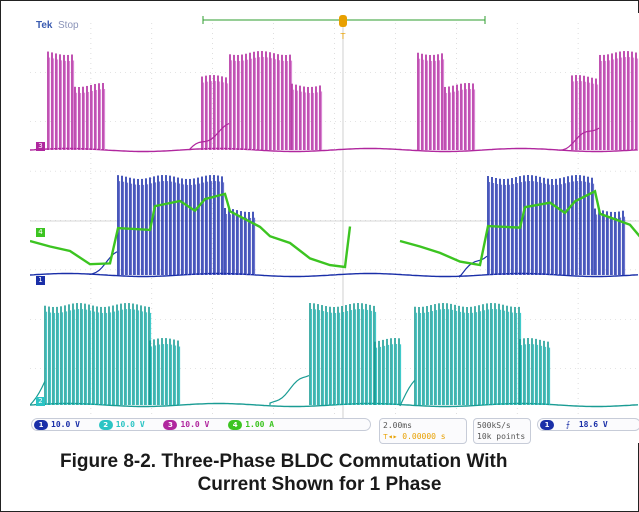 The image size is (639, 512). Describe the element at coordinates (343, 28) in the screenshot. I see `trigger-position-marker: T` at that location.